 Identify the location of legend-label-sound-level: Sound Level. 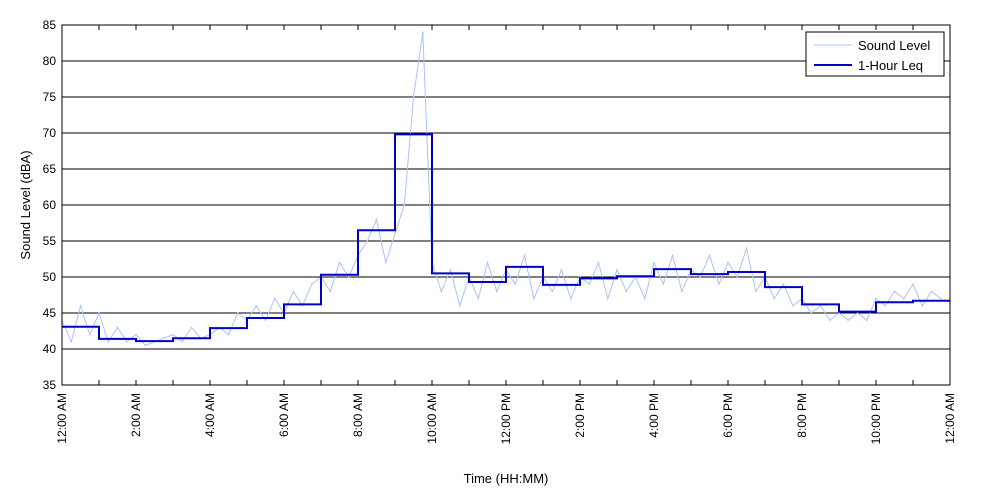
(894, 45).